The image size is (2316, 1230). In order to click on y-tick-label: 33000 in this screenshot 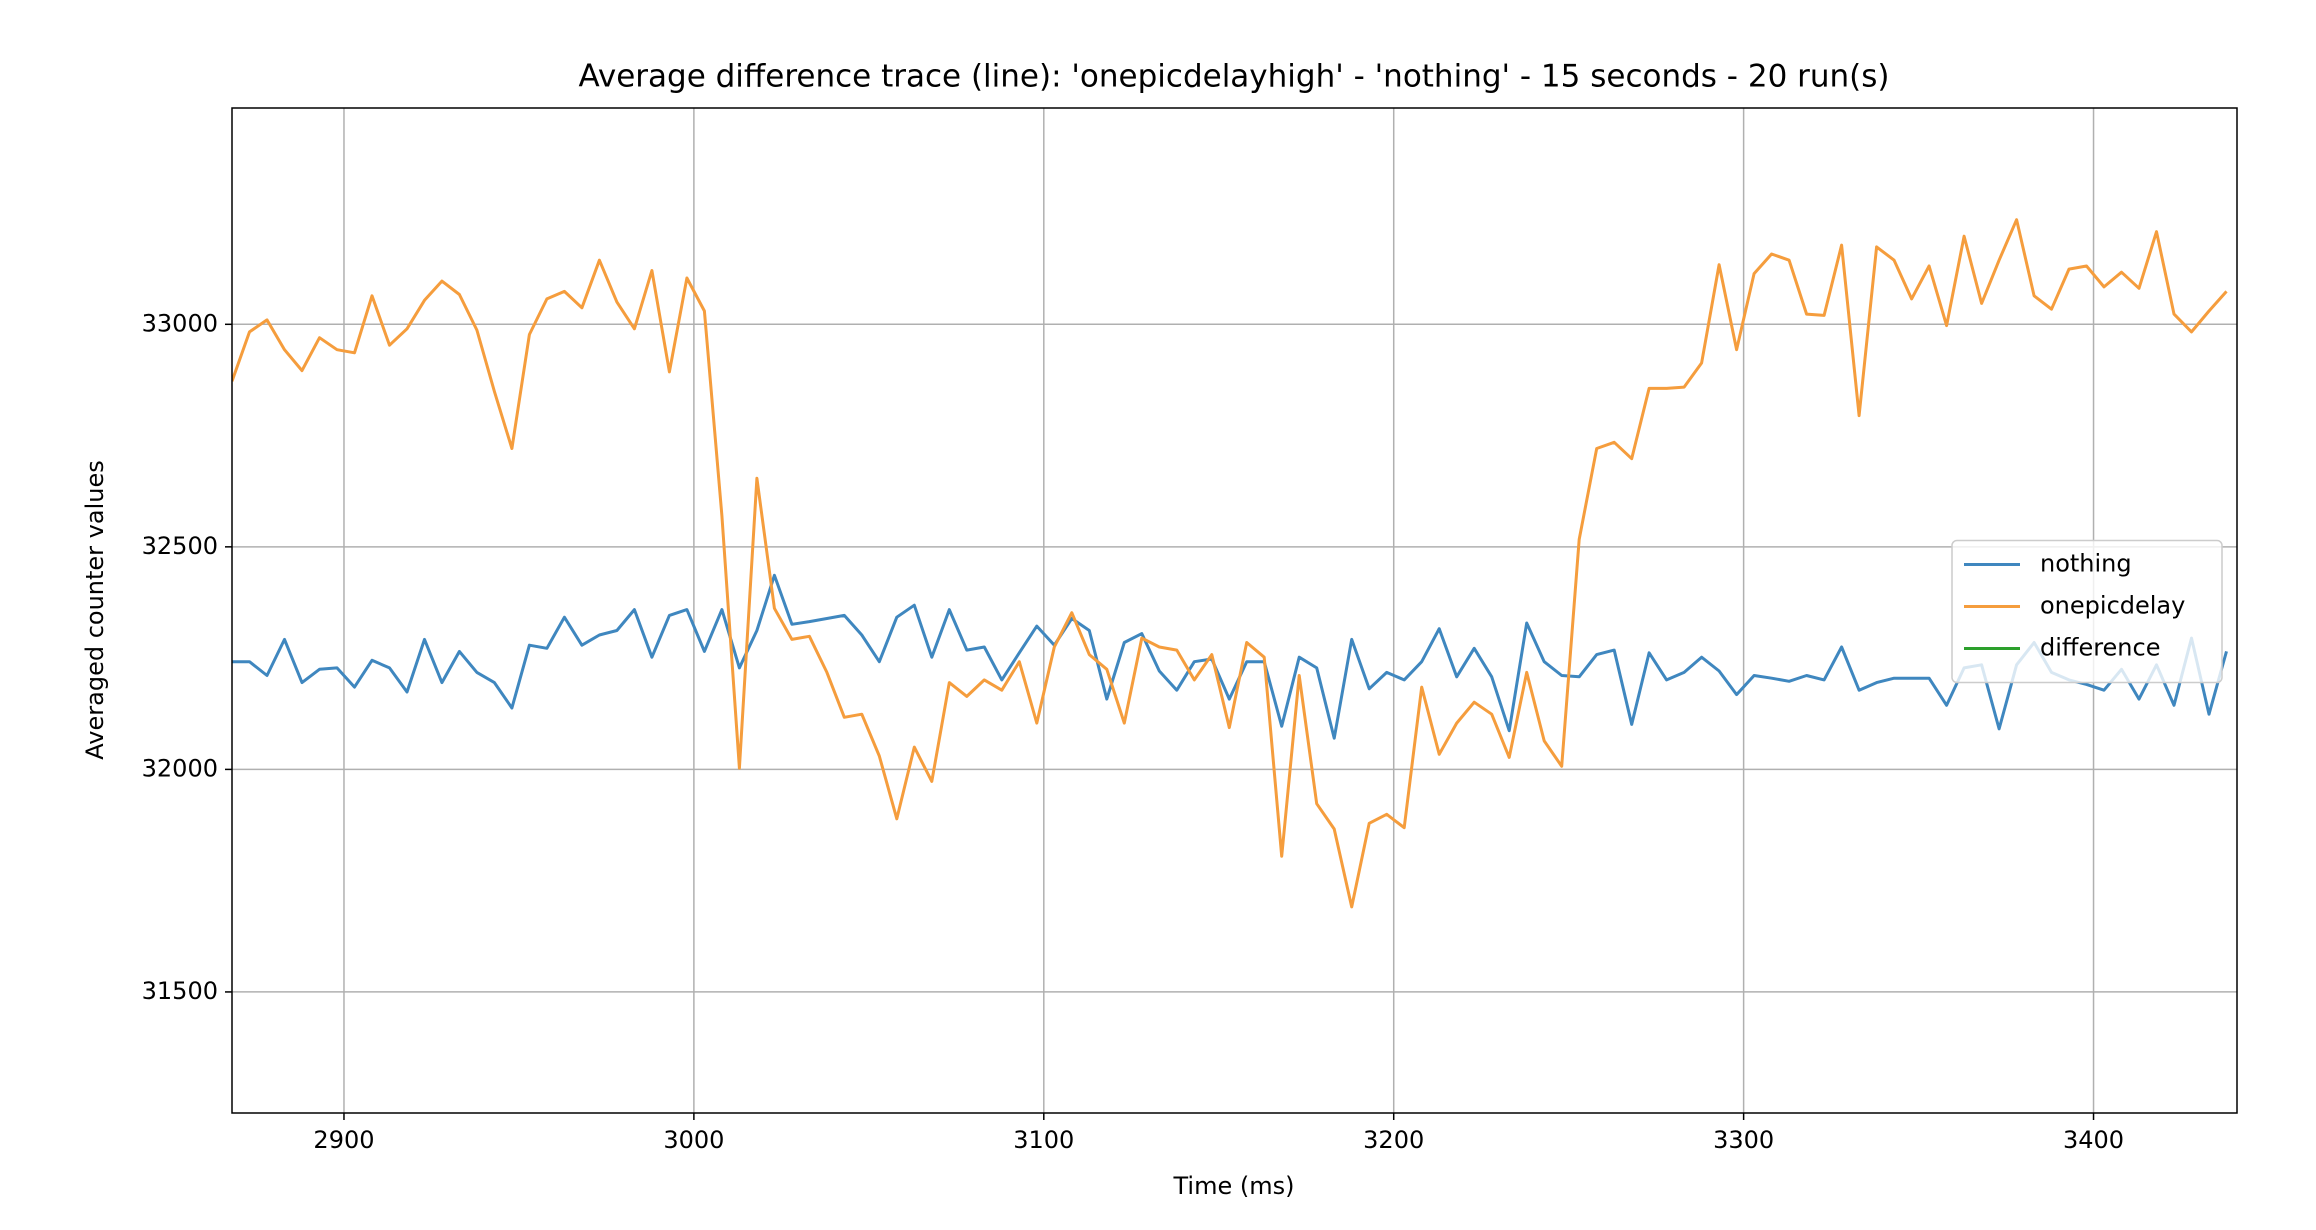, I will do `click(180, 323)`.